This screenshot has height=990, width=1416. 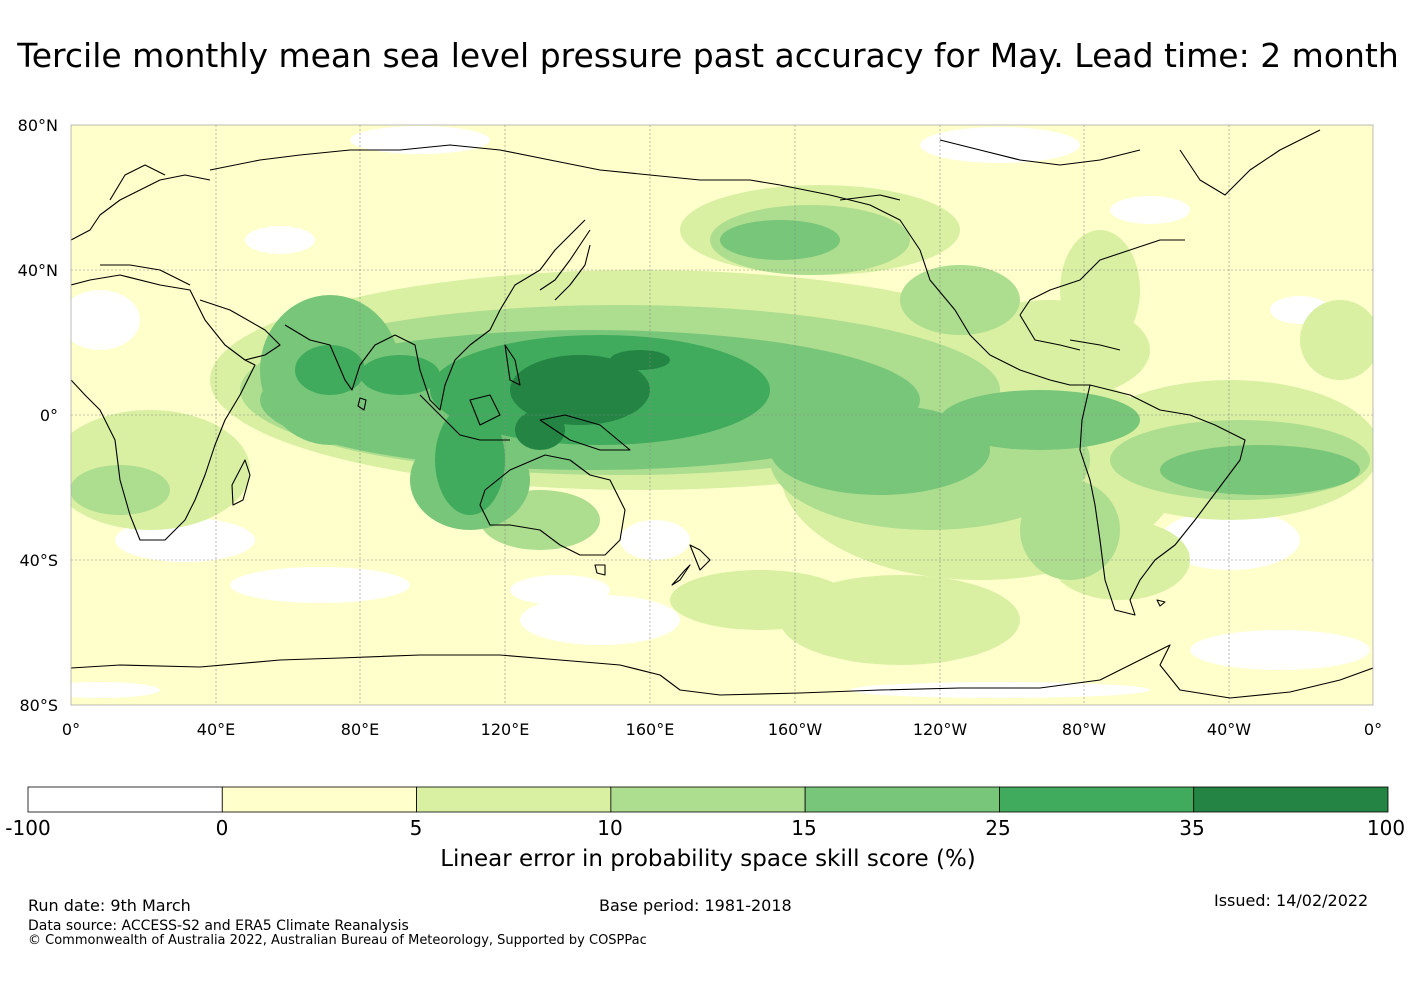 I want to click on colorbar, so click(x=708, y=799).